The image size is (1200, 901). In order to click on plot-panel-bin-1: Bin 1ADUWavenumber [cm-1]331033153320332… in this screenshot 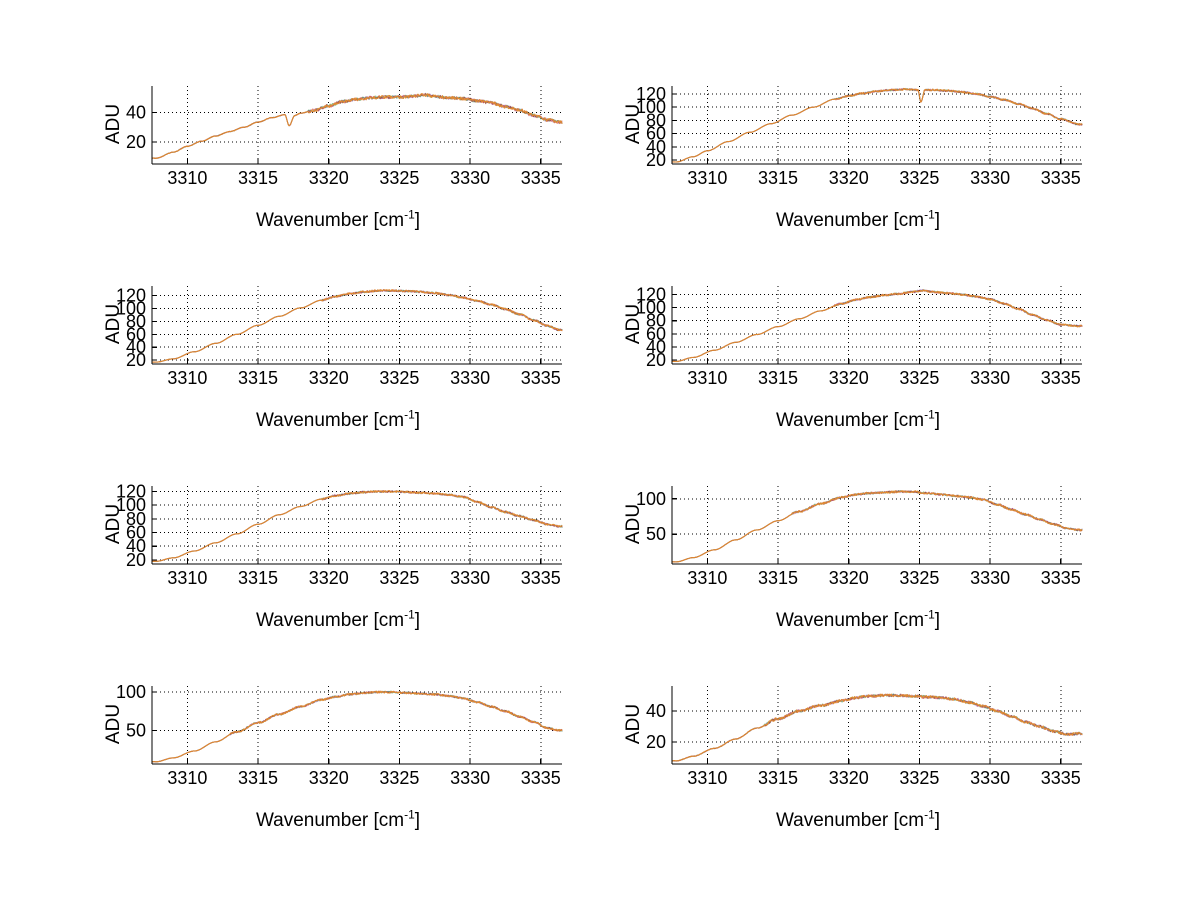, I will do `click(338, 150)`.